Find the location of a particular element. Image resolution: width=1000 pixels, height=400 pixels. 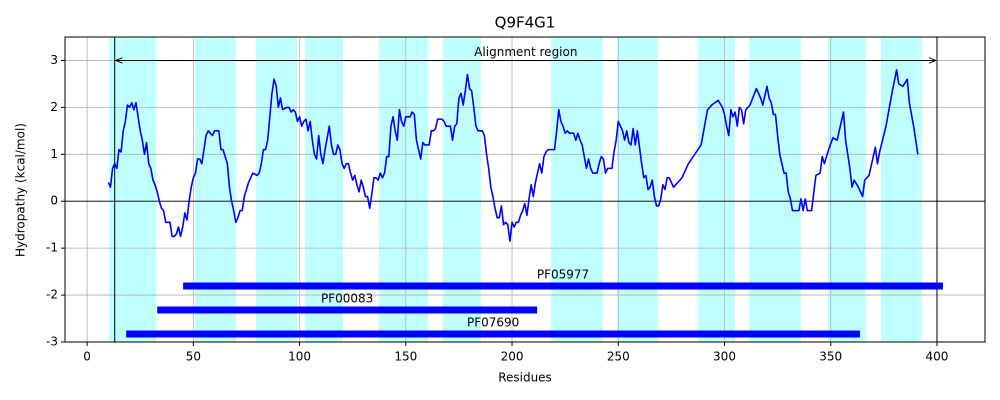

y-tick-label: 1 is located at coordinates (54, 154).